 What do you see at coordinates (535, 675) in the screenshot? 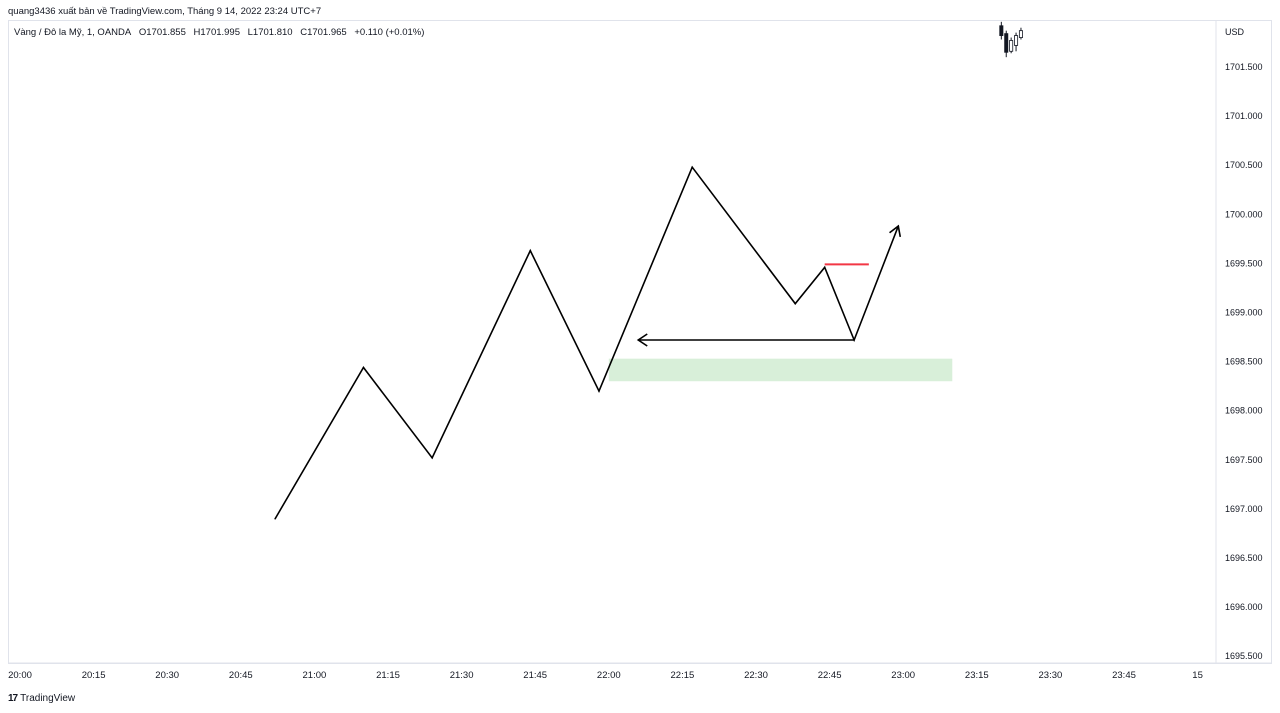
I see `time-tick-label: 21:45` at bounding box center [535, 675].